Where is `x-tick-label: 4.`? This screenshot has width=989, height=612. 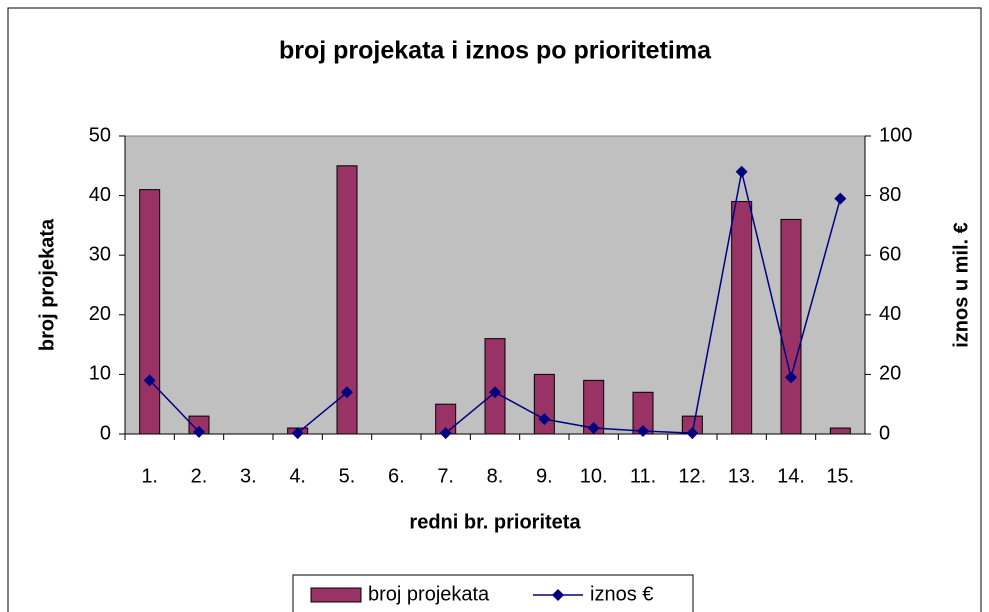 x-tick-label: 4. is located at coordinates (297, 476).